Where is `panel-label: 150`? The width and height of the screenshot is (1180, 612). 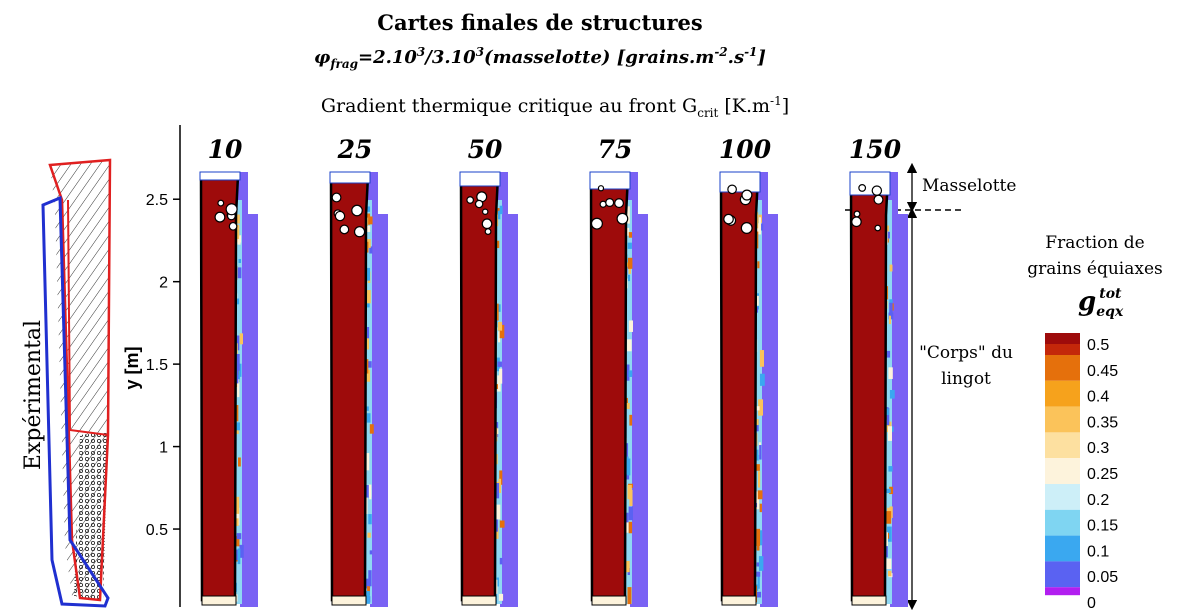
panel-label: 150 is located at coordinates (875, 149).